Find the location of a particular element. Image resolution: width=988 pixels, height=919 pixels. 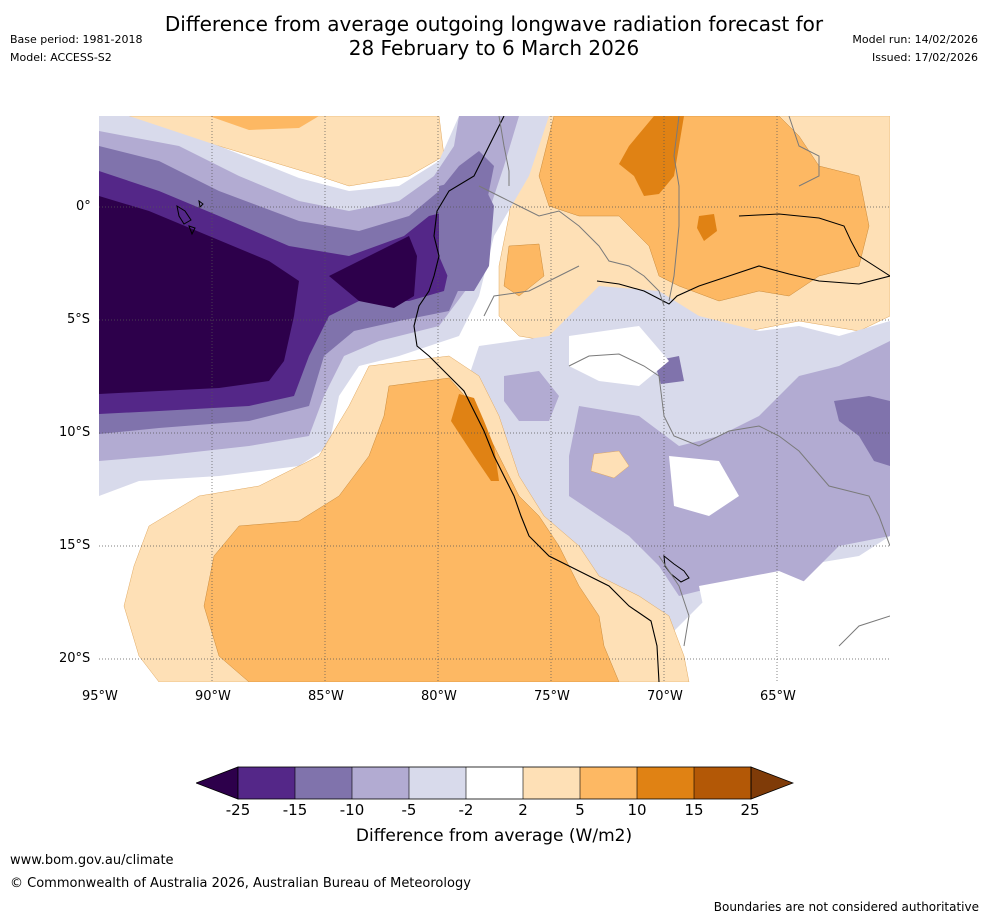

issued-date: Issued: 17/02/2026 is located at coordinates (924, 57).